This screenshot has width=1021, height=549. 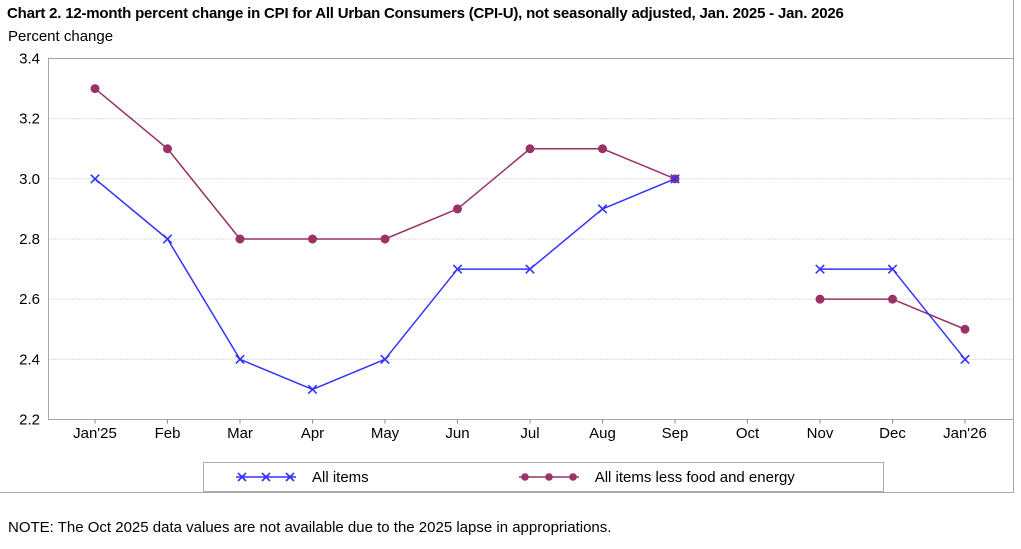 I want to click on svg-text: Apr, so click(x=312, y=433).